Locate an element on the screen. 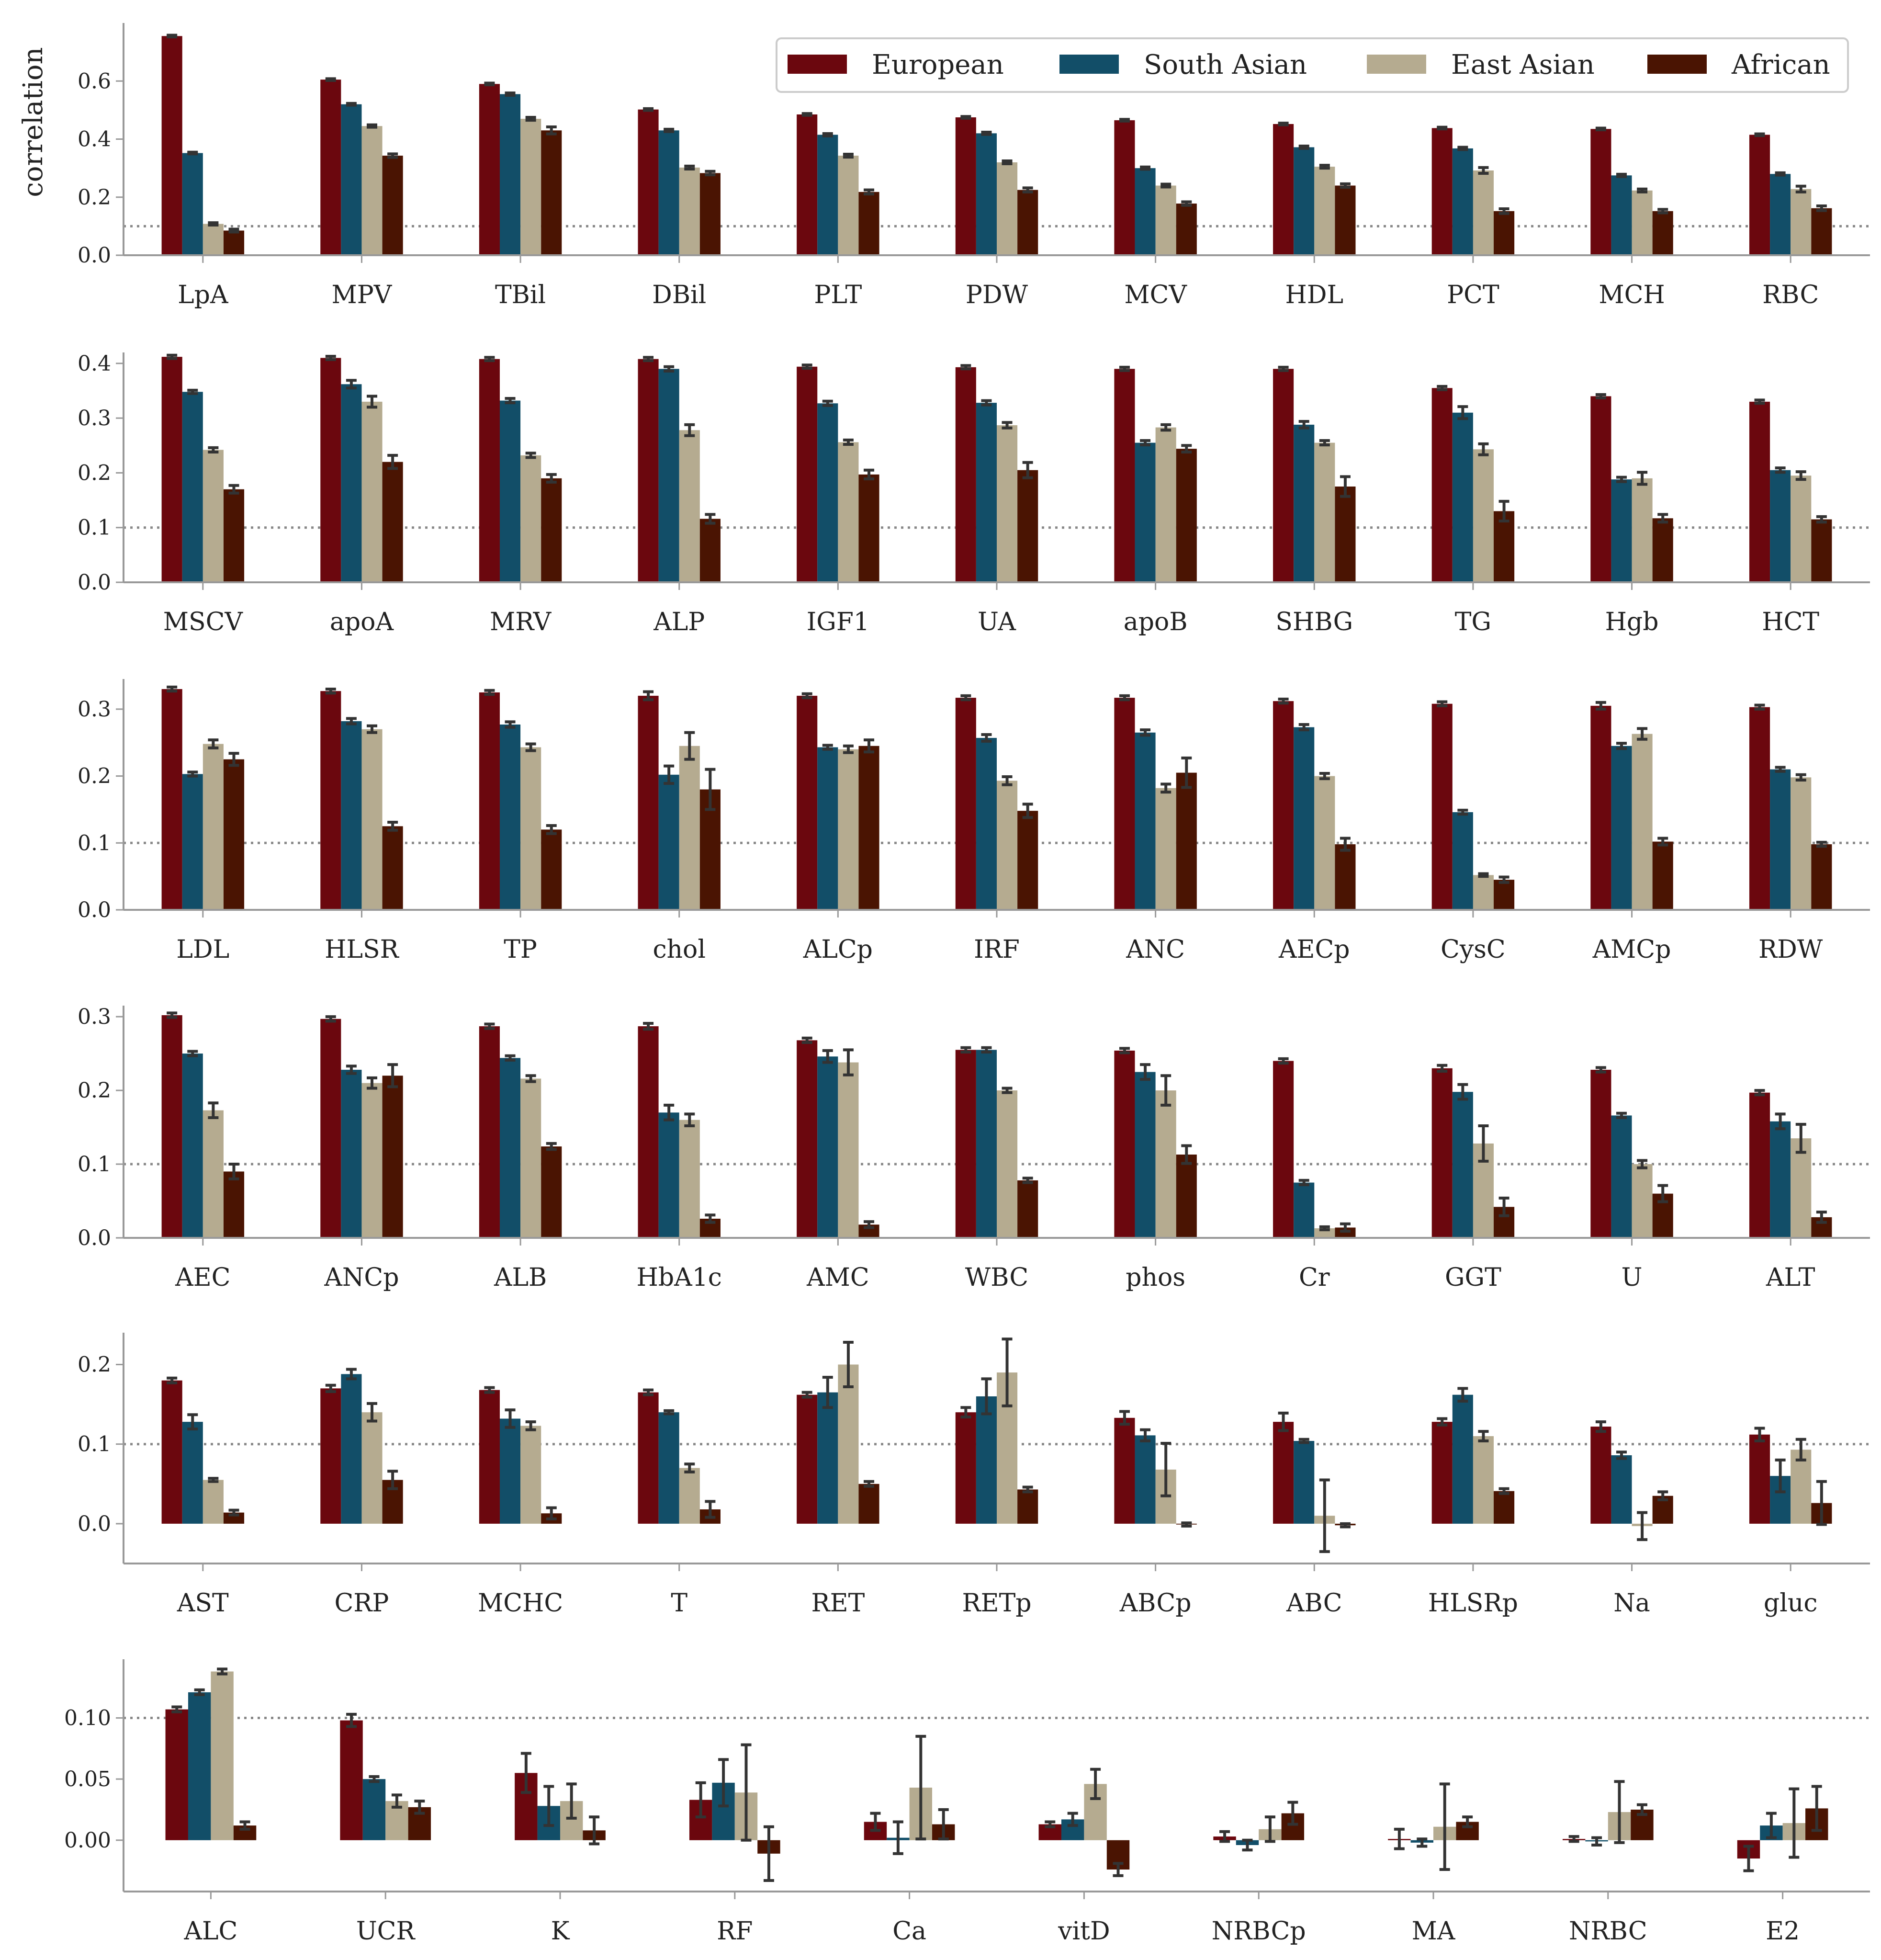 This screenshot has height=1960, width=1881. bar-SHBG-east-asian is located at coordinates (1324, 512).